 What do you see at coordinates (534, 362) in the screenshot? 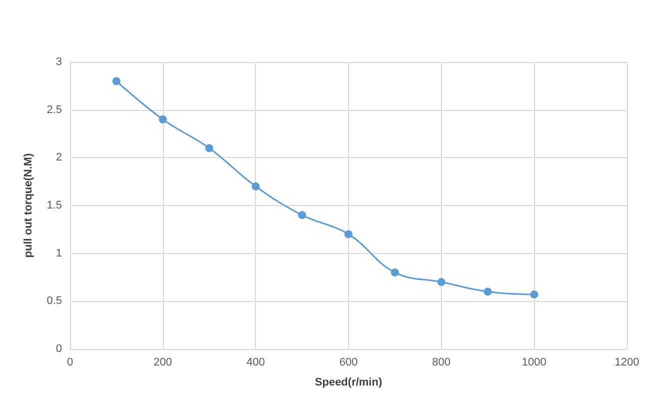
I see `x-tick-label: 1000` at bounding box center [534, 362].